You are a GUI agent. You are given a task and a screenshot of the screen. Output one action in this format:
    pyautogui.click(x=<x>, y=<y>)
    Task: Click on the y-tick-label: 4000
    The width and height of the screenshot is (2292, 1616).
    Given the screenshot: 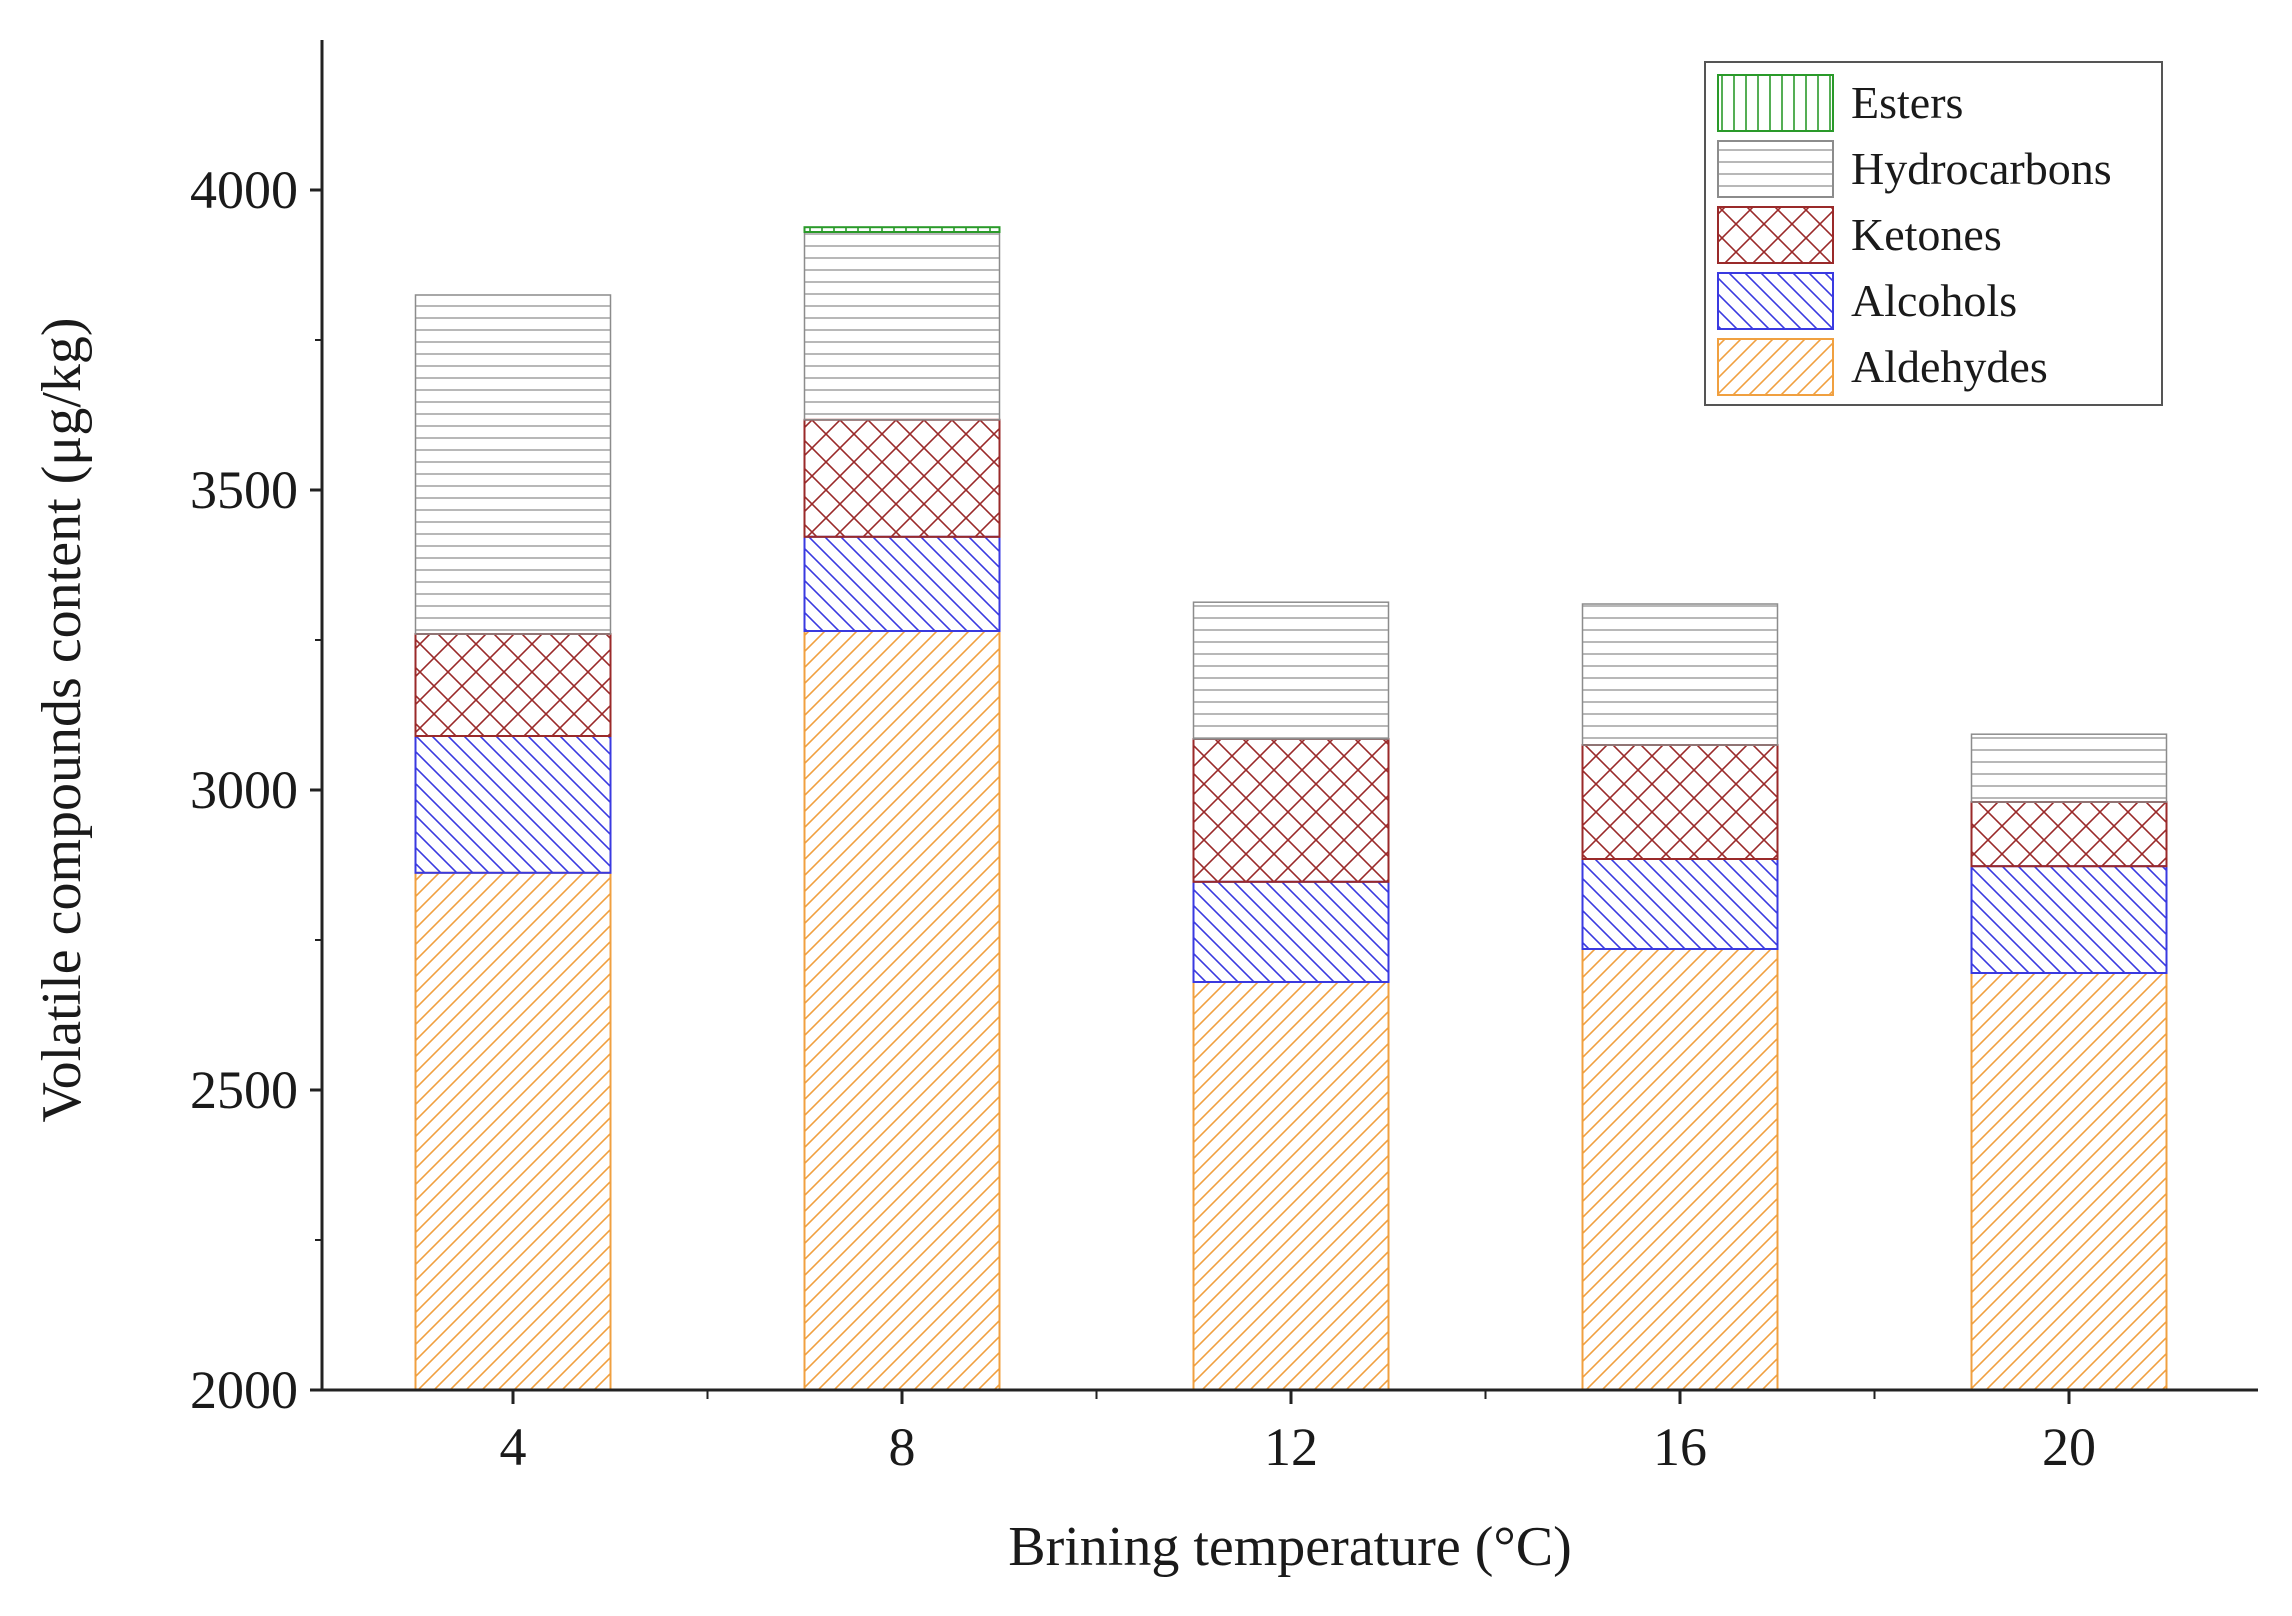 What is the action you would take?
    pyautogui.click(x=244, y=190)
    